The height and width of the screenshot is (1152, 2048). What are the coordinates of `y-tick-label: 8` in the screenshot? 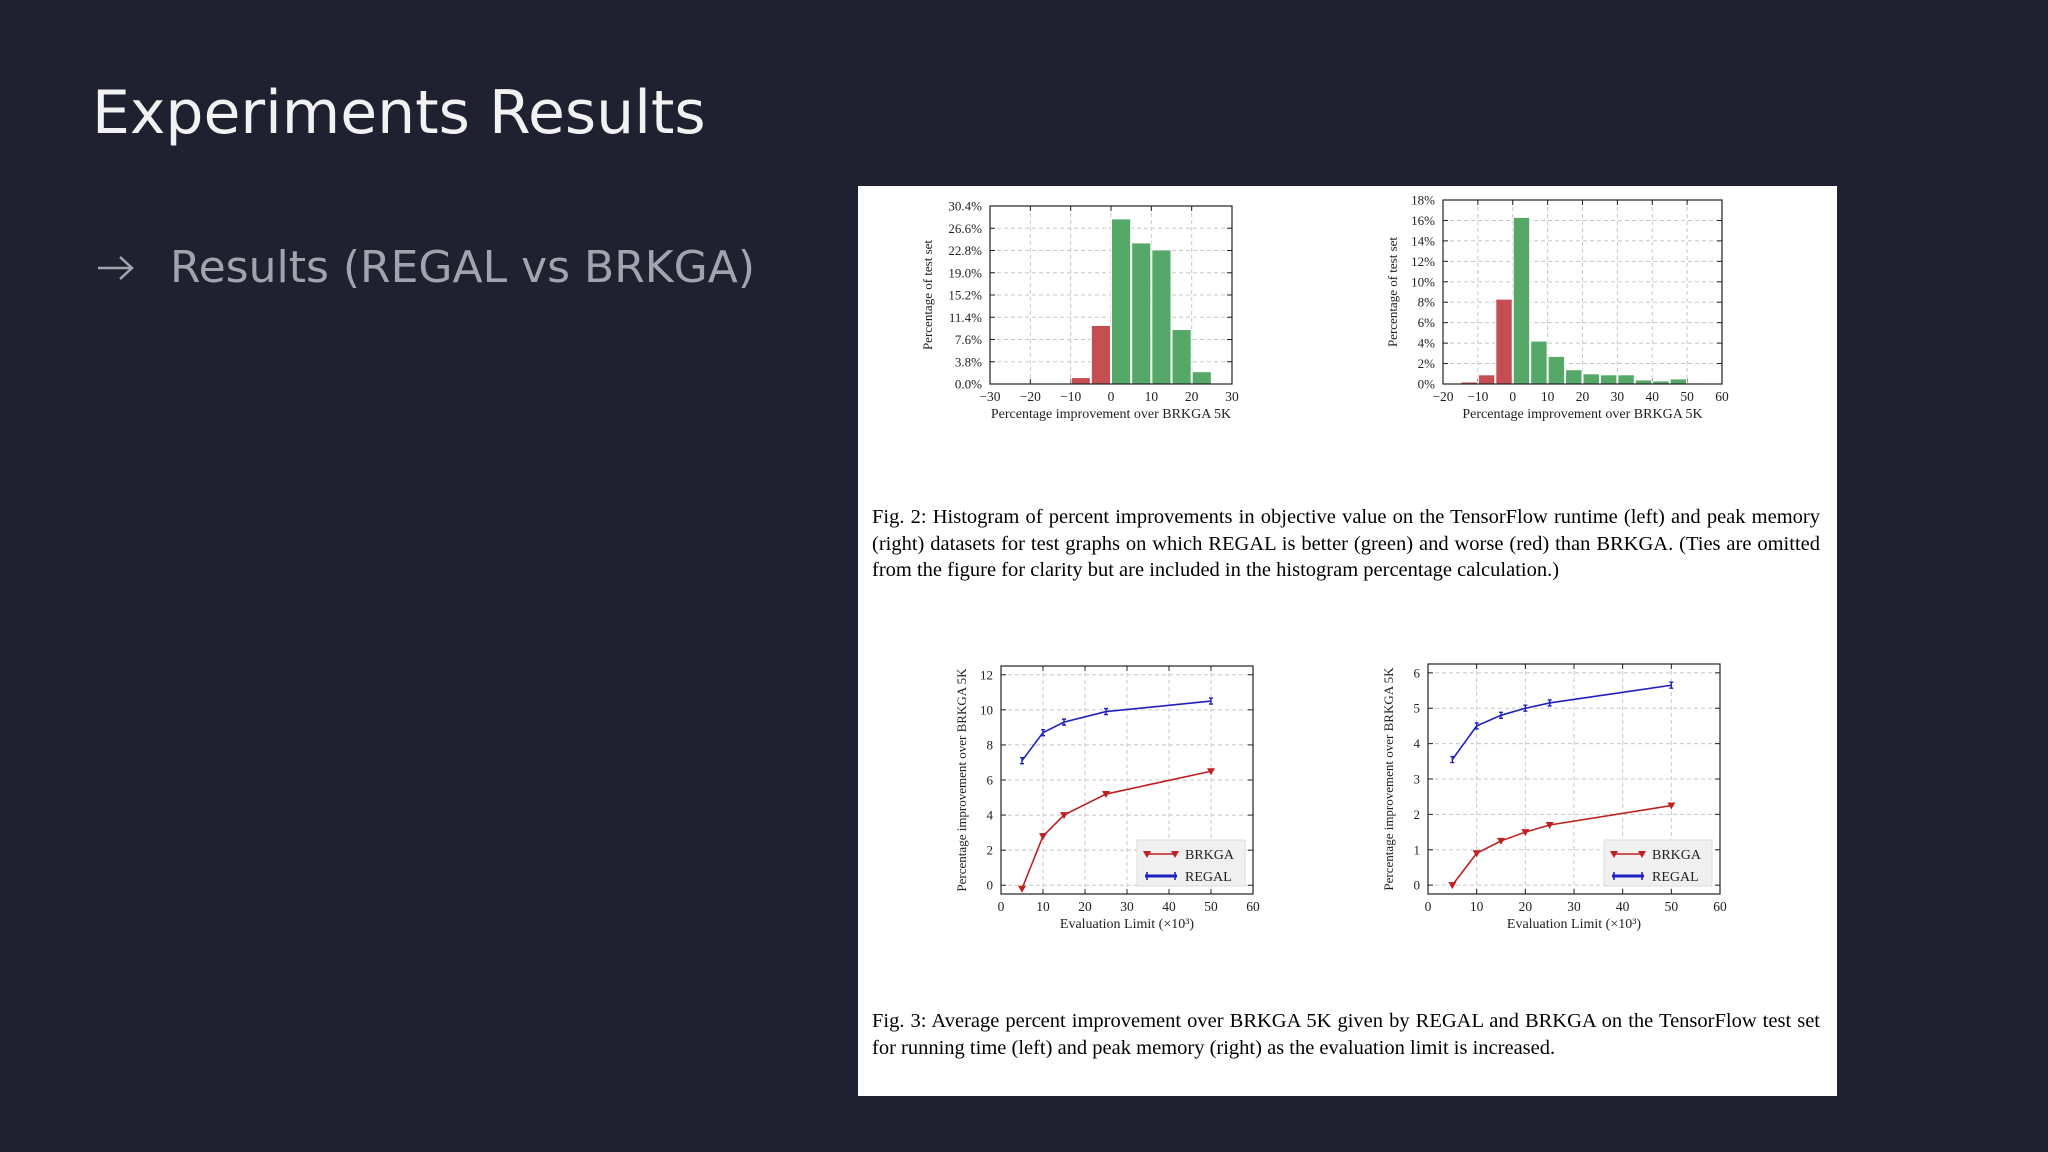 It's located at (990, 744).